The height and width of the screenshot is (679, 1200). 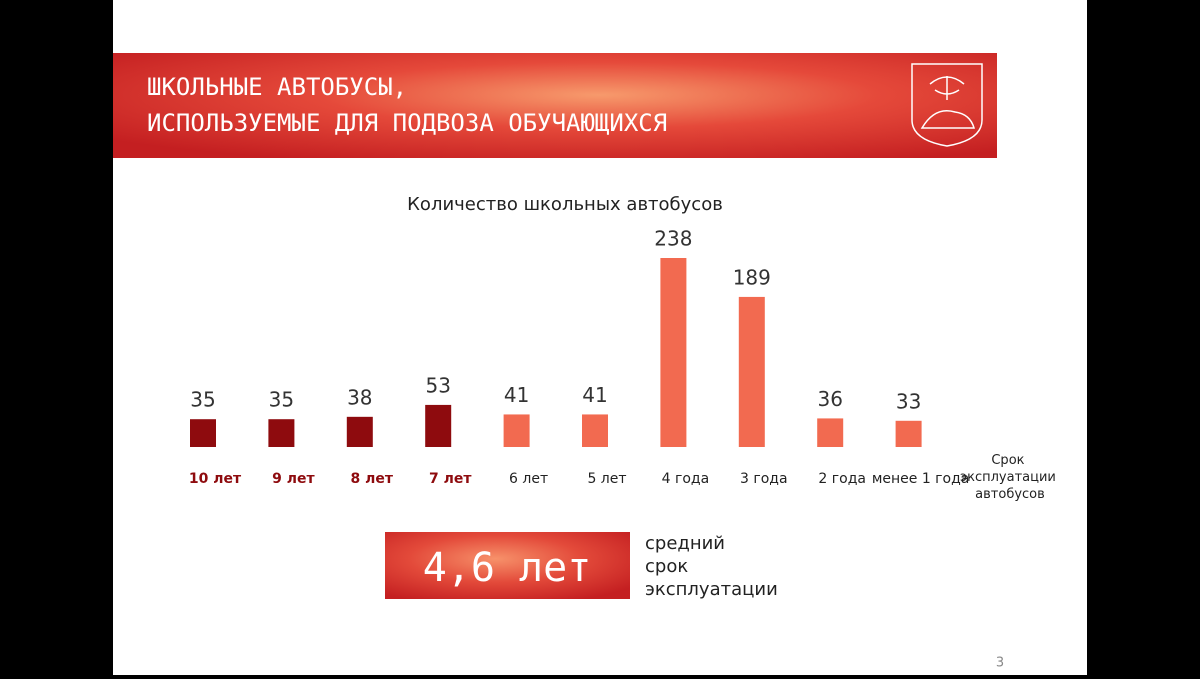 I want to click on banner-title: ШКОЛЬНЫЕ АВТОБУСЫ,, so click(x=277, y=87).